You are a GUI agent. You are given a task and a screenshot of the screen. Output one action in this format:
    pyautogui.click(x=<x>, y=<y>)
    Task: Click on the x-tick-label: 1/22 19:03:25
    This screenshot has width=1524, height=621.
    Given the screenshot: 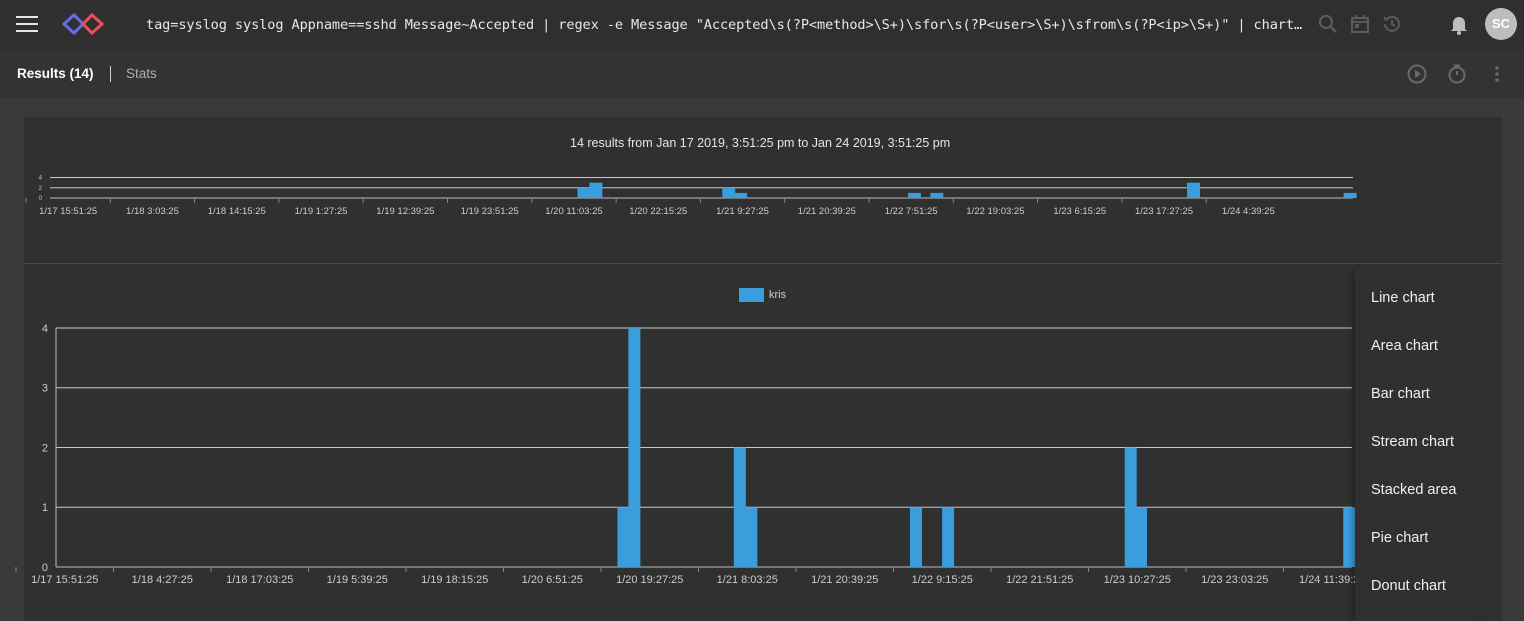 What is the action you would take?
    pyautogui.click(x=995, y=211)
    